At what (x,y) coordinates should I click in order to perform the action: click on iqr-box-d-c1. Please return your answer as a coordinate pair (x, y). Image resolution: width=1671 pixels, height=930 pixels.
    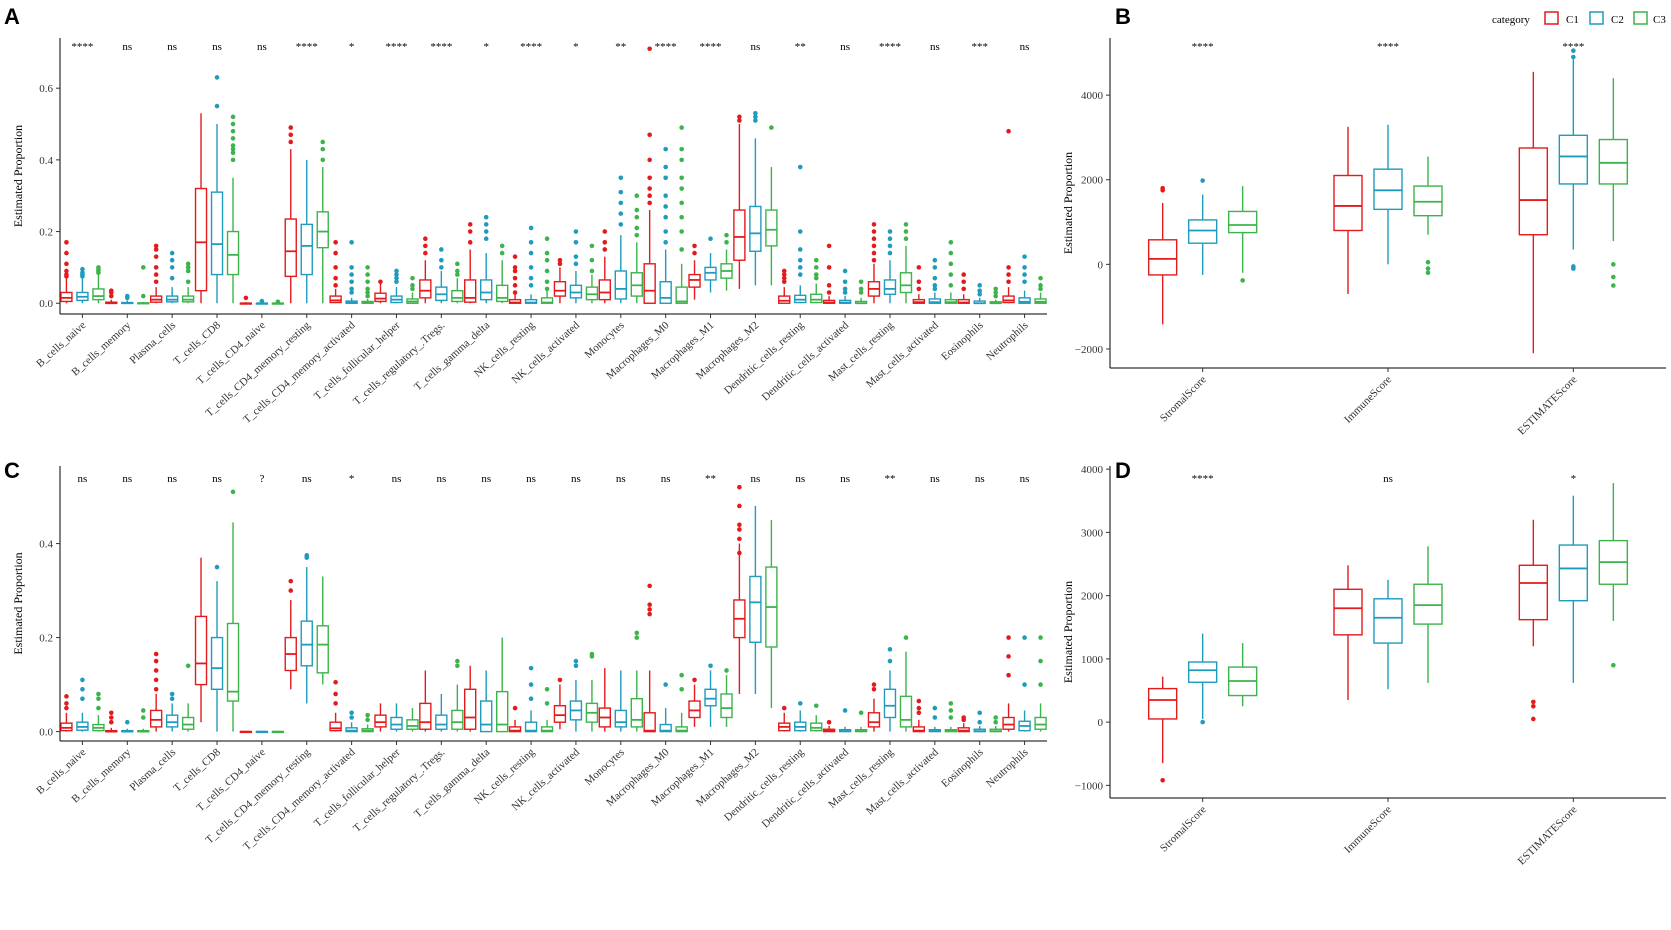
    Looking at the image, I should click on (1162, 703).